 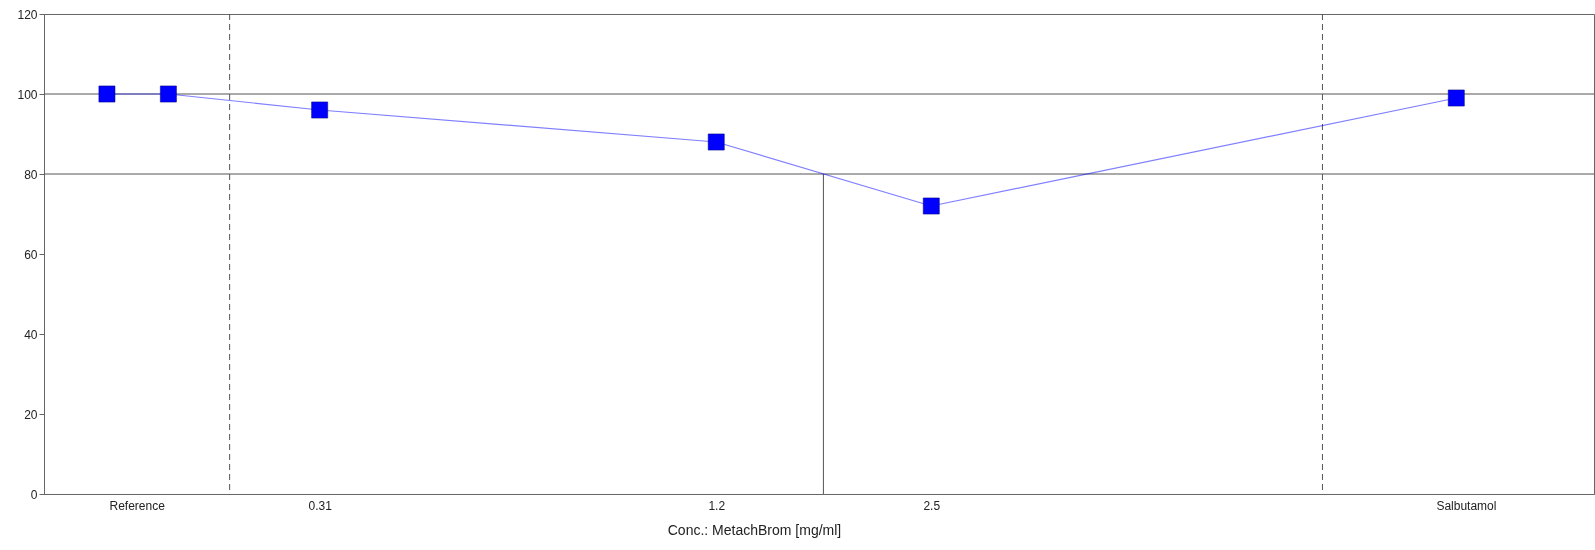 What do you see at coordinates (31, 414) in the screenshot?
I see `y-tick-label: 20` at bounding box center [31, 414].